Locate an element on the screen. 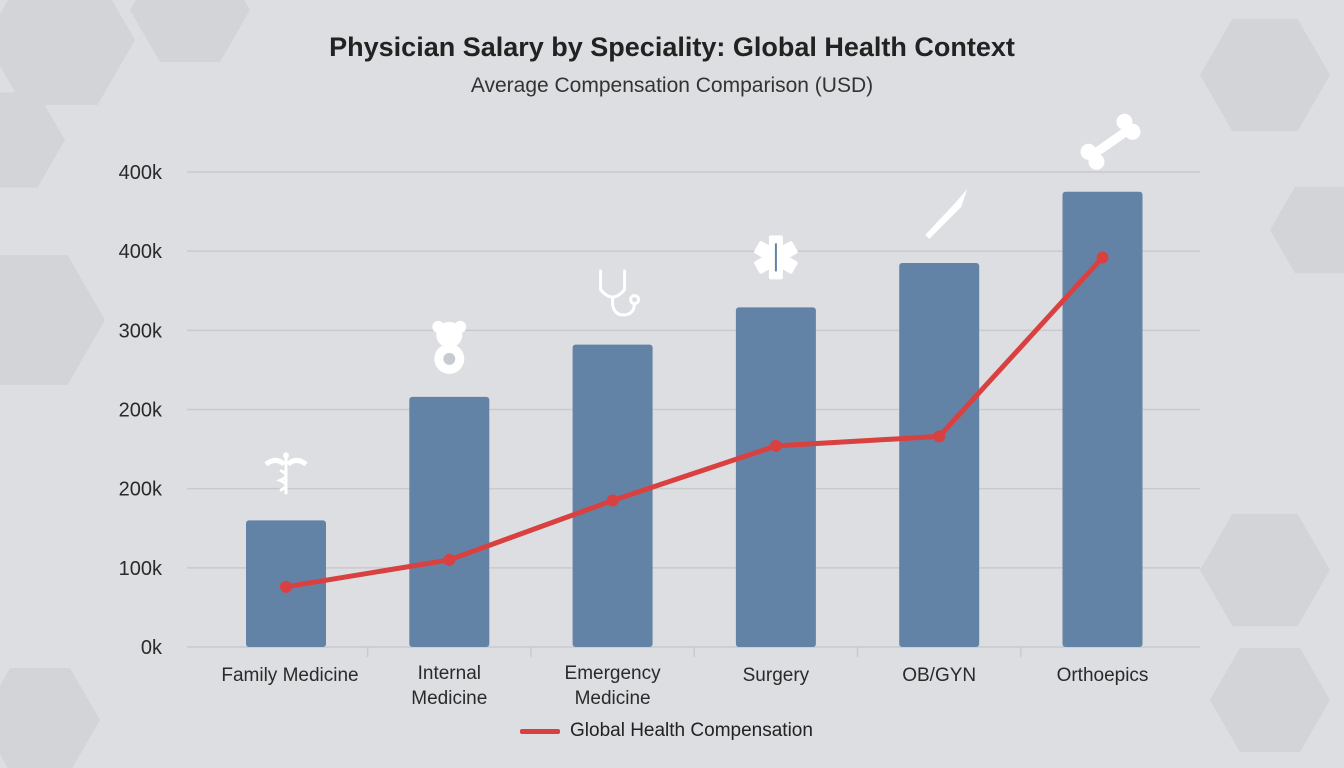 Image resolution: width=1344 pixels, height=768 pixels. x-tick-label: Family Medicine is located at coordinates (289, 675).